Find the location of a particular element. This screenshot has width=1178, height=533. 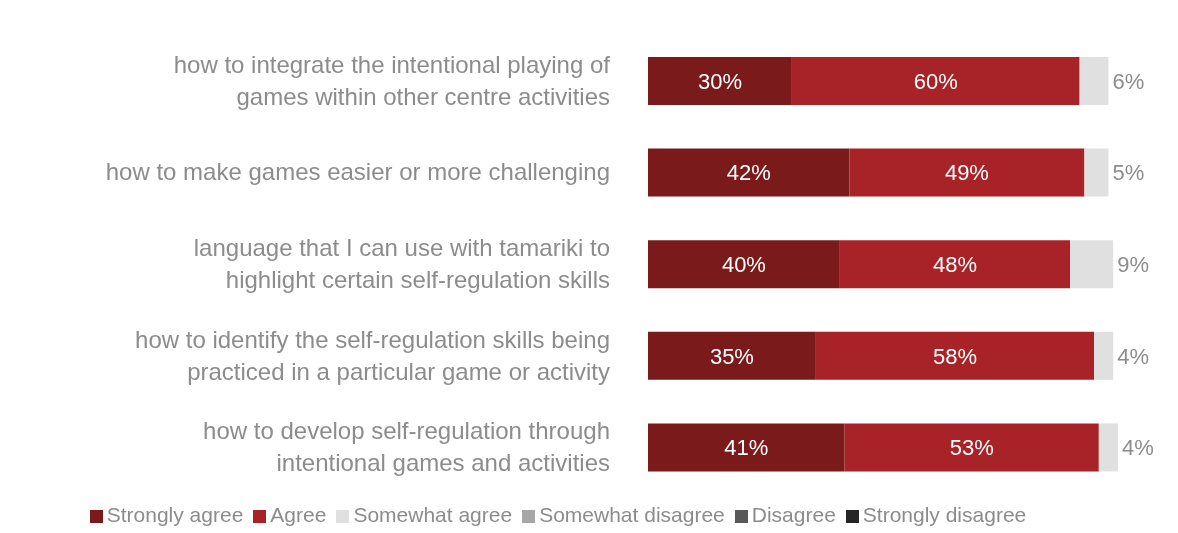

y-tick-label: how to develop self-regulation through intentional games and activities is located at coordinates (406, 447).